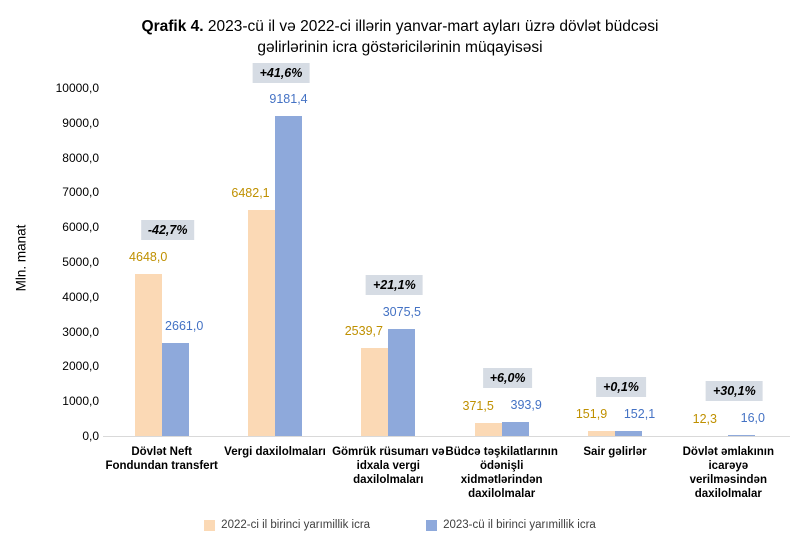 The image size is (800, 551). I want to click on bar-value-label-2023: 16,0, so click(752, 418).